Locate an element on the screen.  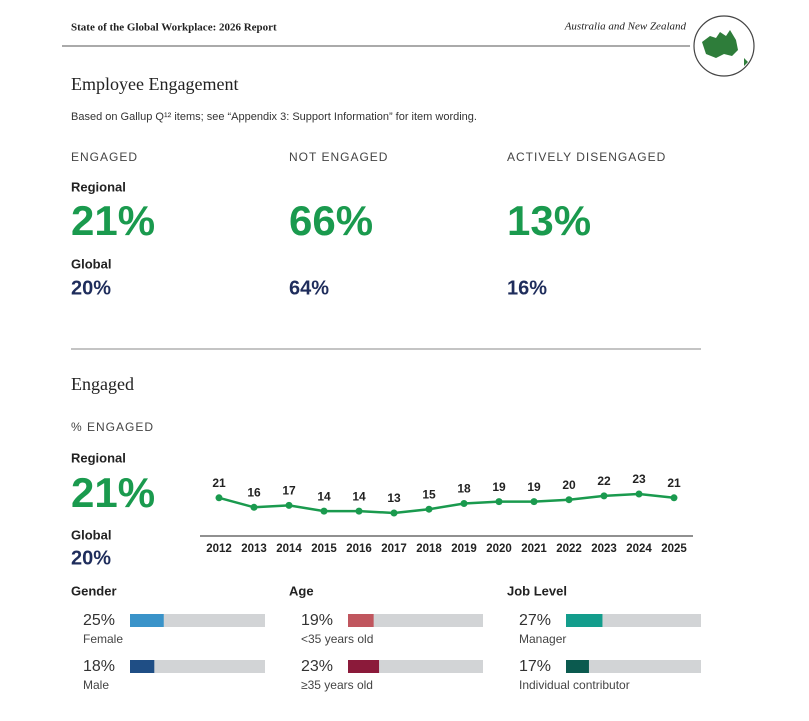
item-value: 27% is located at coordinates (535, 620).